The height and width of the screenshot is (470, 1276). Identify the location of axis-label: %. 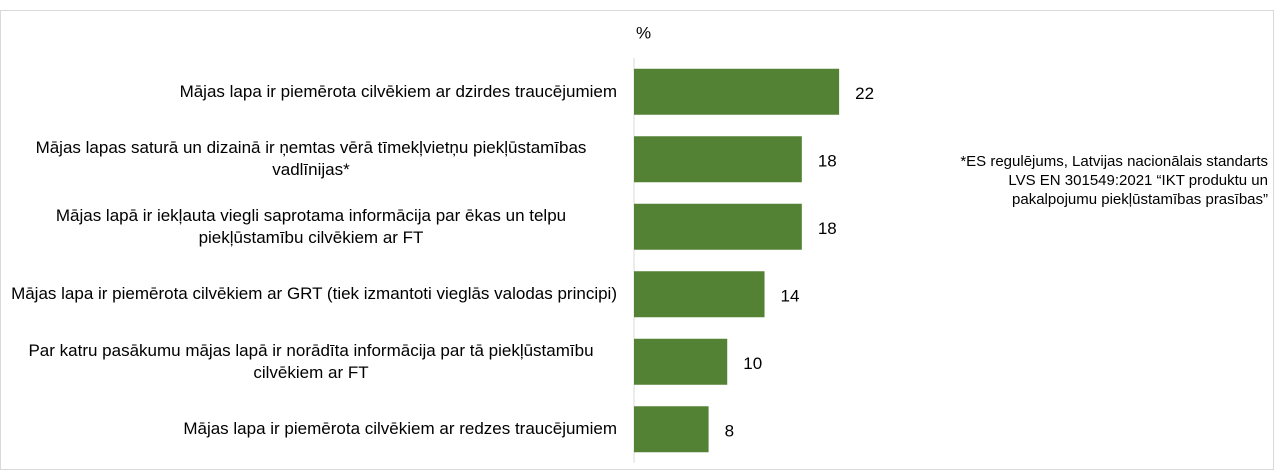
(643, 32).